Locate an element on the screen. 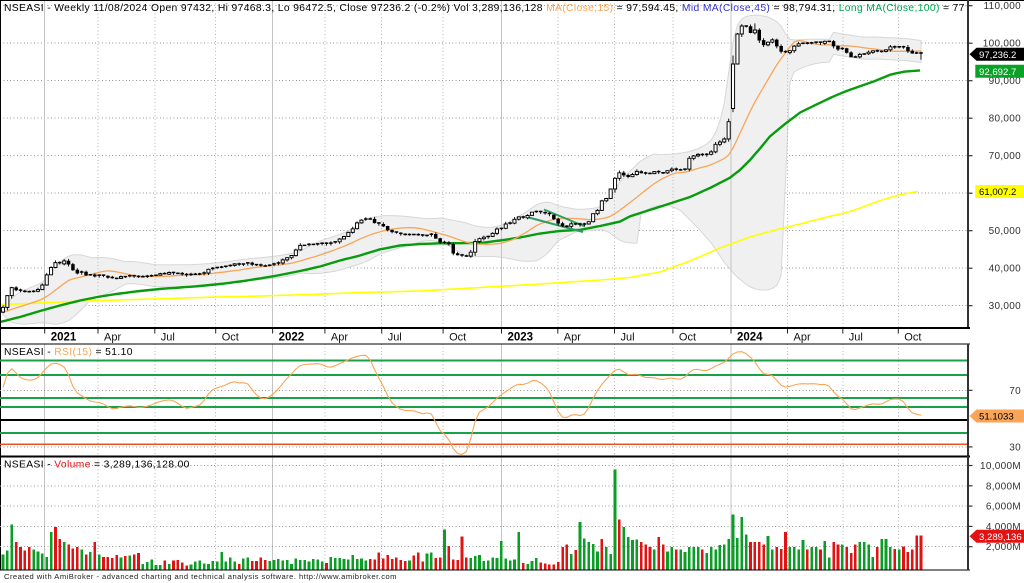 Image resolution: width=1024 pixels, height=583 pixels. svg-text: 6,000M is located at coordinates (1003, 507).